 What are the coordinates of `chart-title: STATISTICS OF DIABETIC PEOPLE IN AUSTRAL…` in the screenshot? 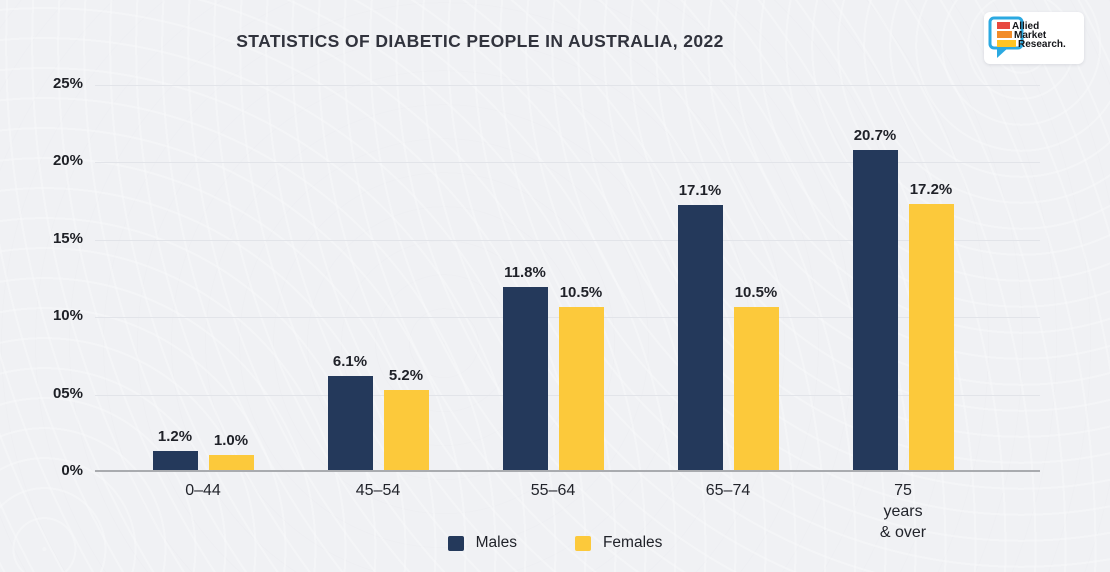 It's located at (480, 41).